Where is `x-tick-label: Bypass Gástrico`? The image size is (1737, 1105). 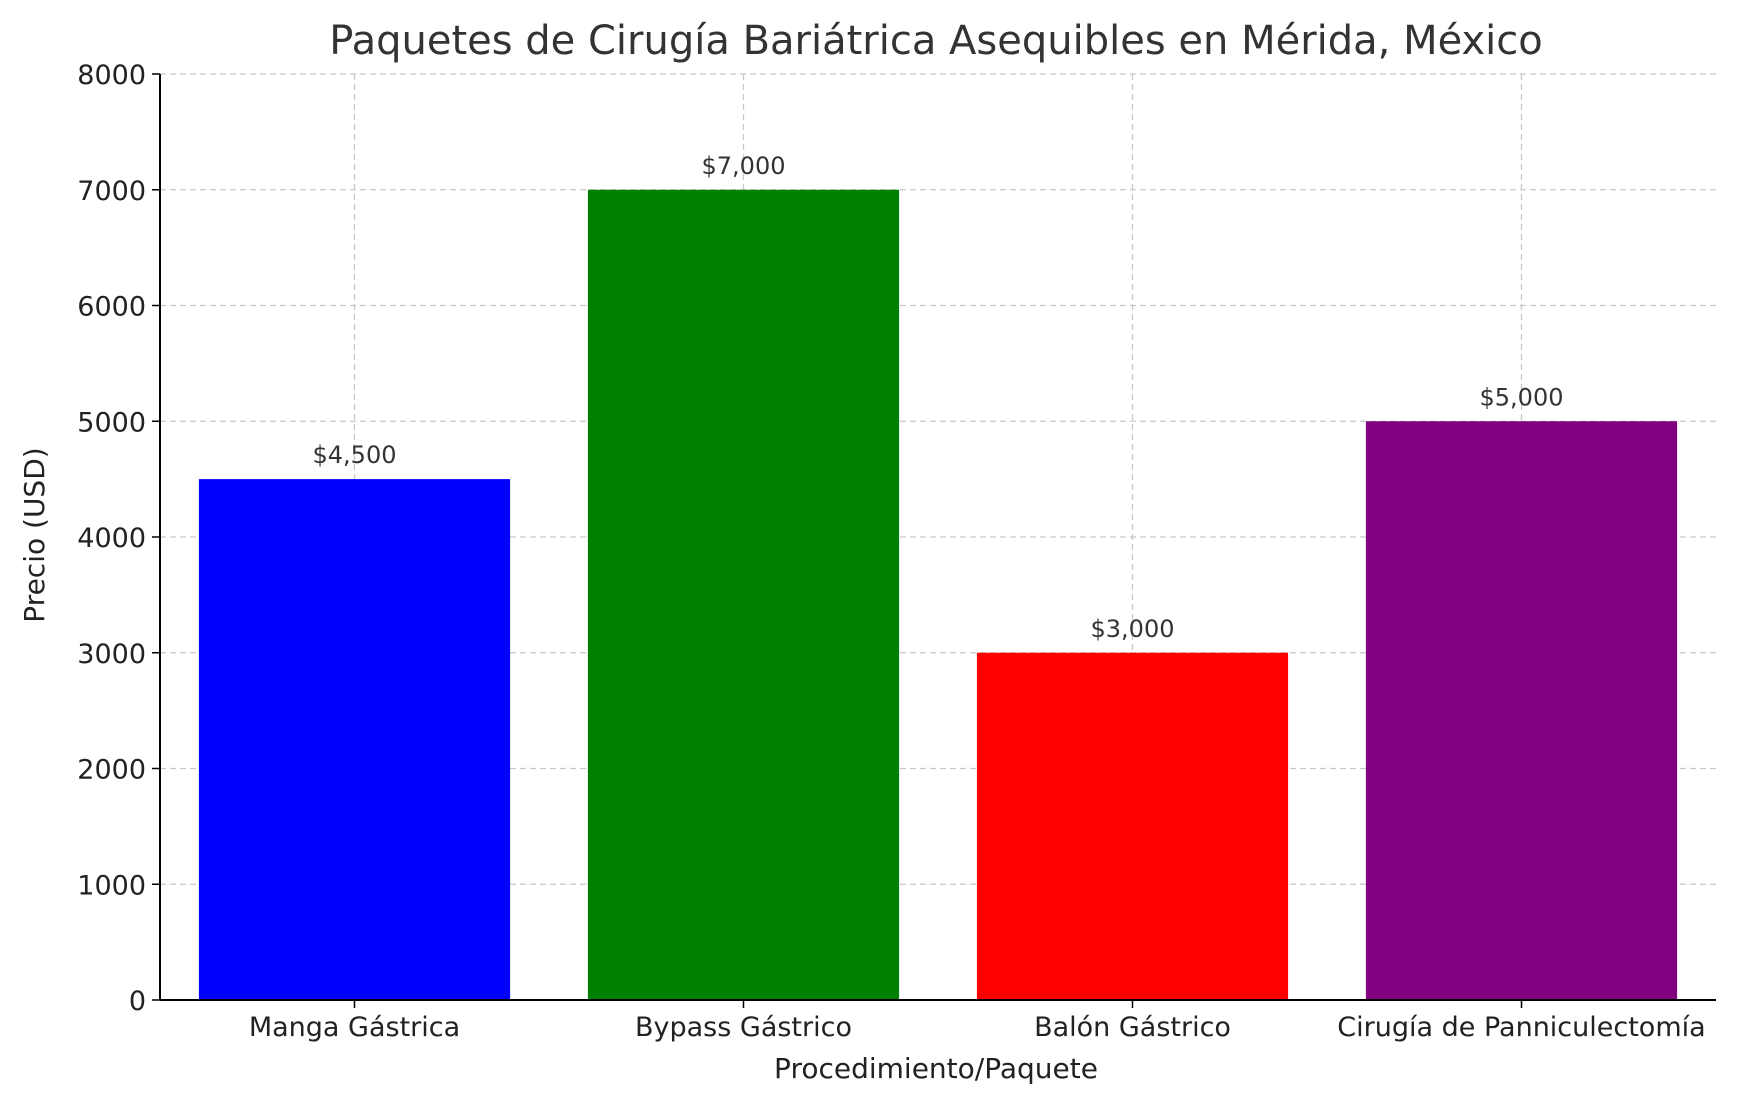 x-tick-label: Bypass Gástrico is located at coordinates (743, 1027).